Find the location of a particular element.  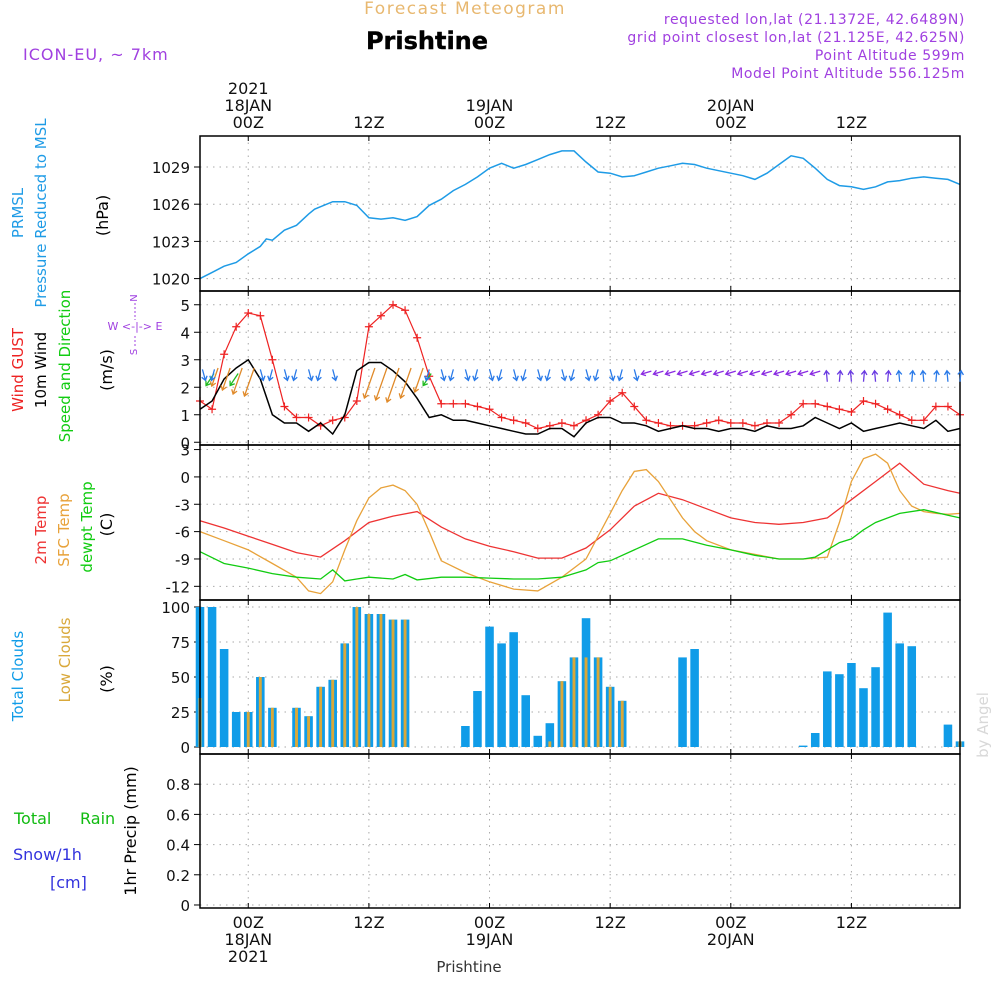

compass-west-east: W <-|-> E is located at coordinates (135, 326).